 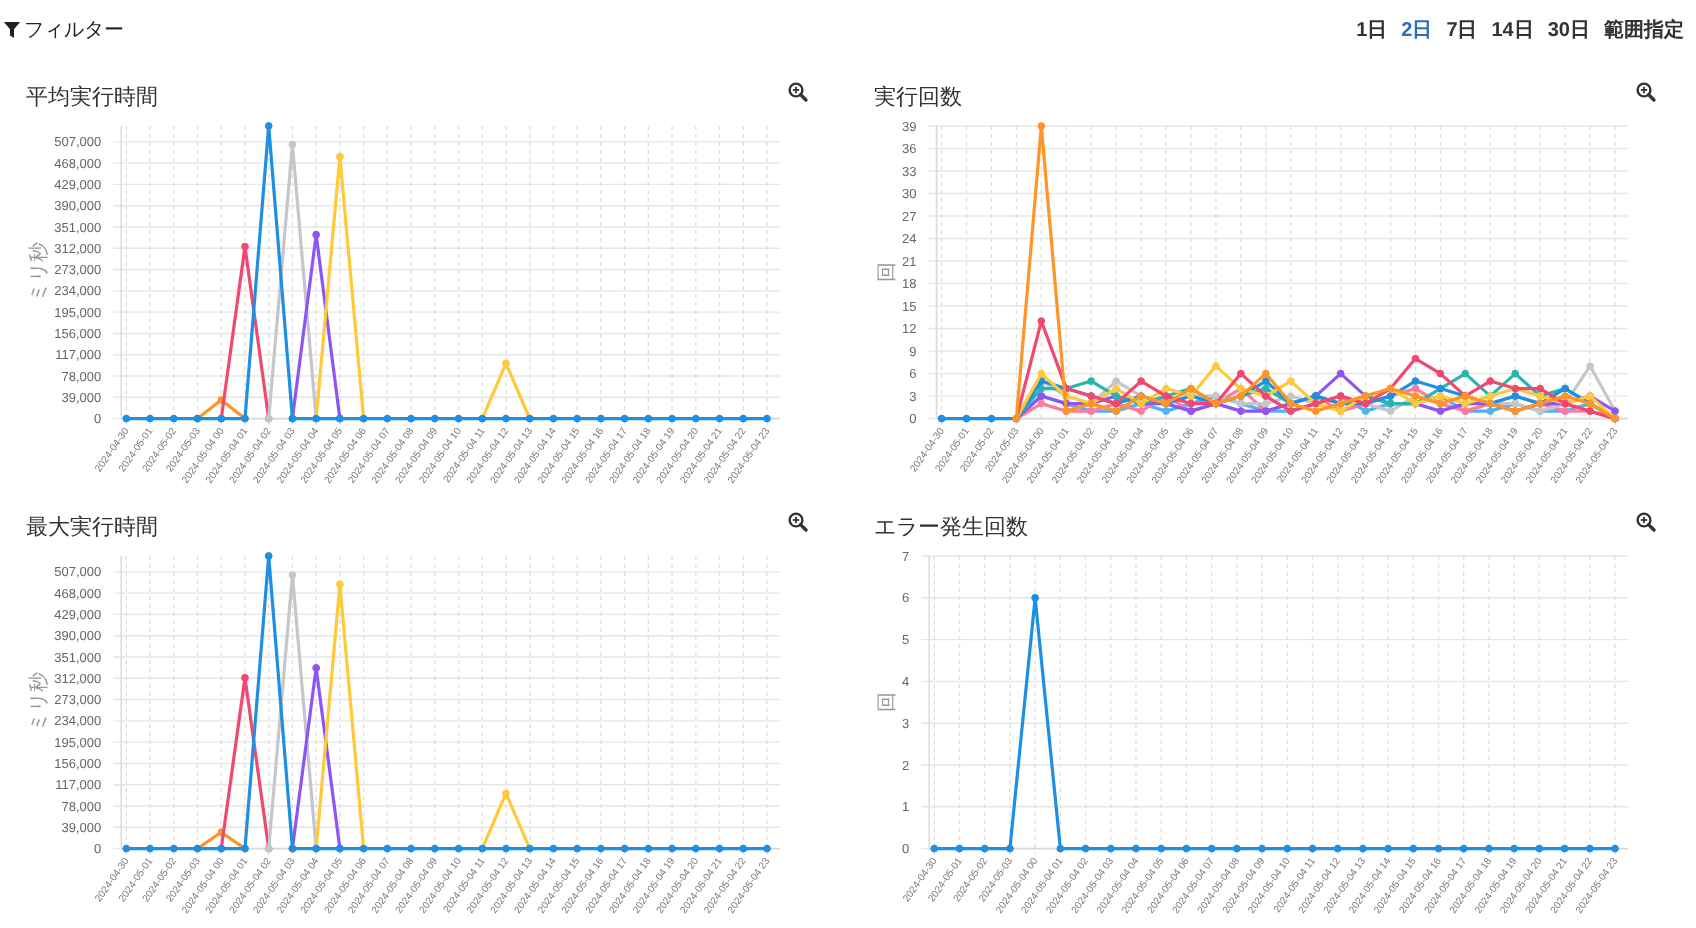 What do you see at coordinates (1644, 30) in the screenshot?
I see `category-label: 範囲指定` at bounding box center [1644, 30].